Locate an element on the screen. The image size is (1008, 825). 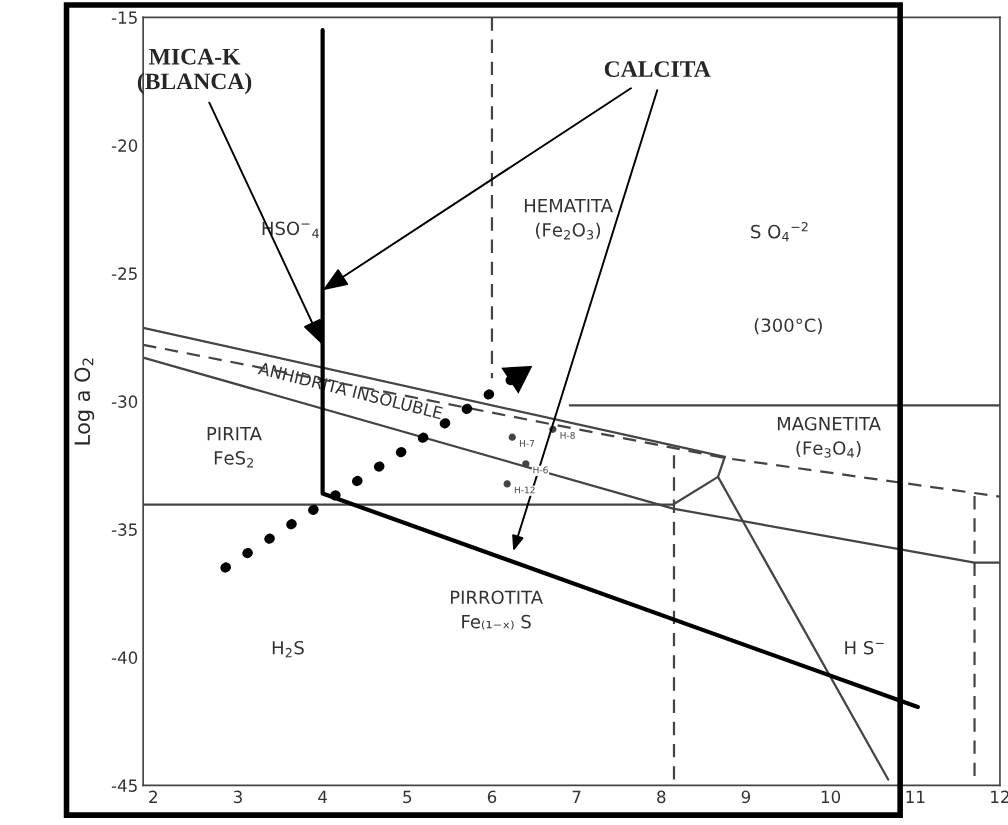
y-tick-label: -15 is located at coordinates (124, 17).